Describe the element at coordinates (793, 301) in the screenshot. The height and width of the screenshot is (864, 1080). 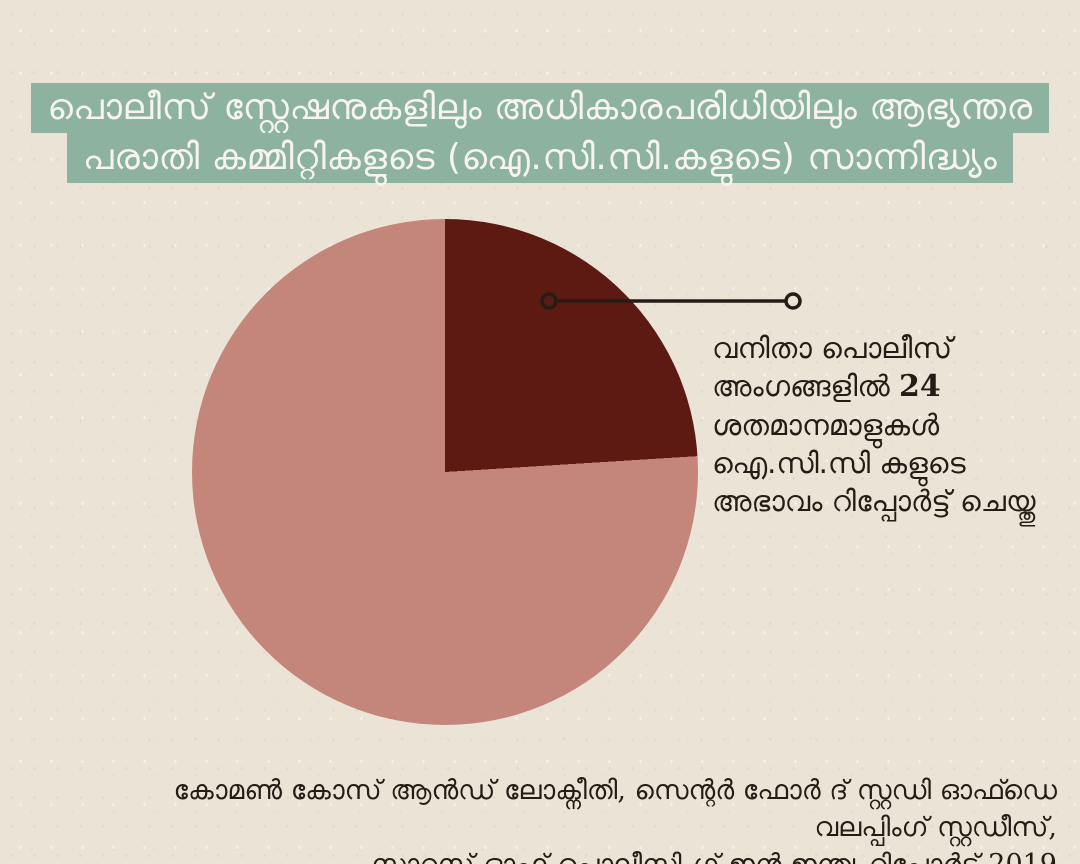
I see `callout-end-dot` at that location.